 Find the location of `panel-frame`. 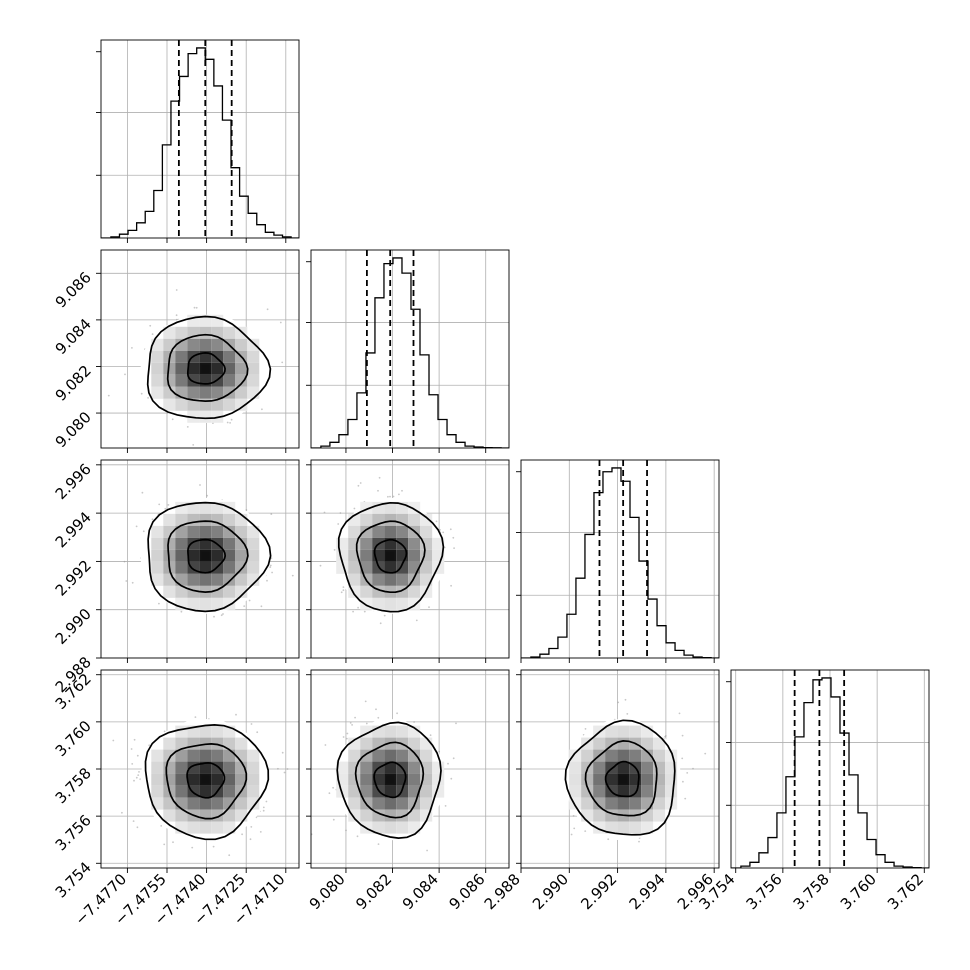

panel-frame is located at coordinates (410, 349).